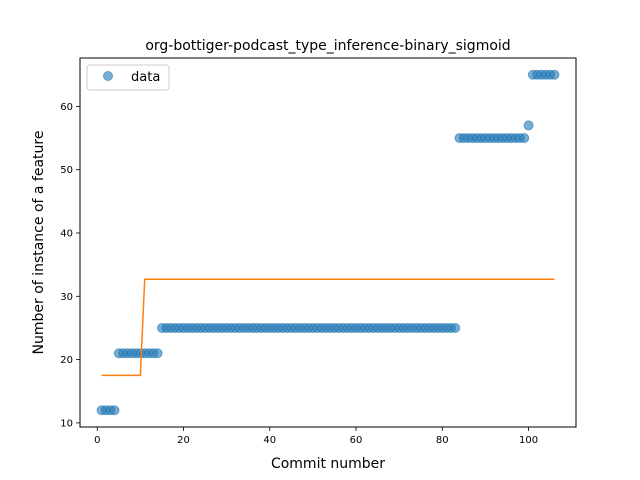 This screenshot has width=640, height=480. What do you see at coordinates (66, 360) in the screenshot?
I see `y-tick-label: 20` at bounding box center [66, 360].